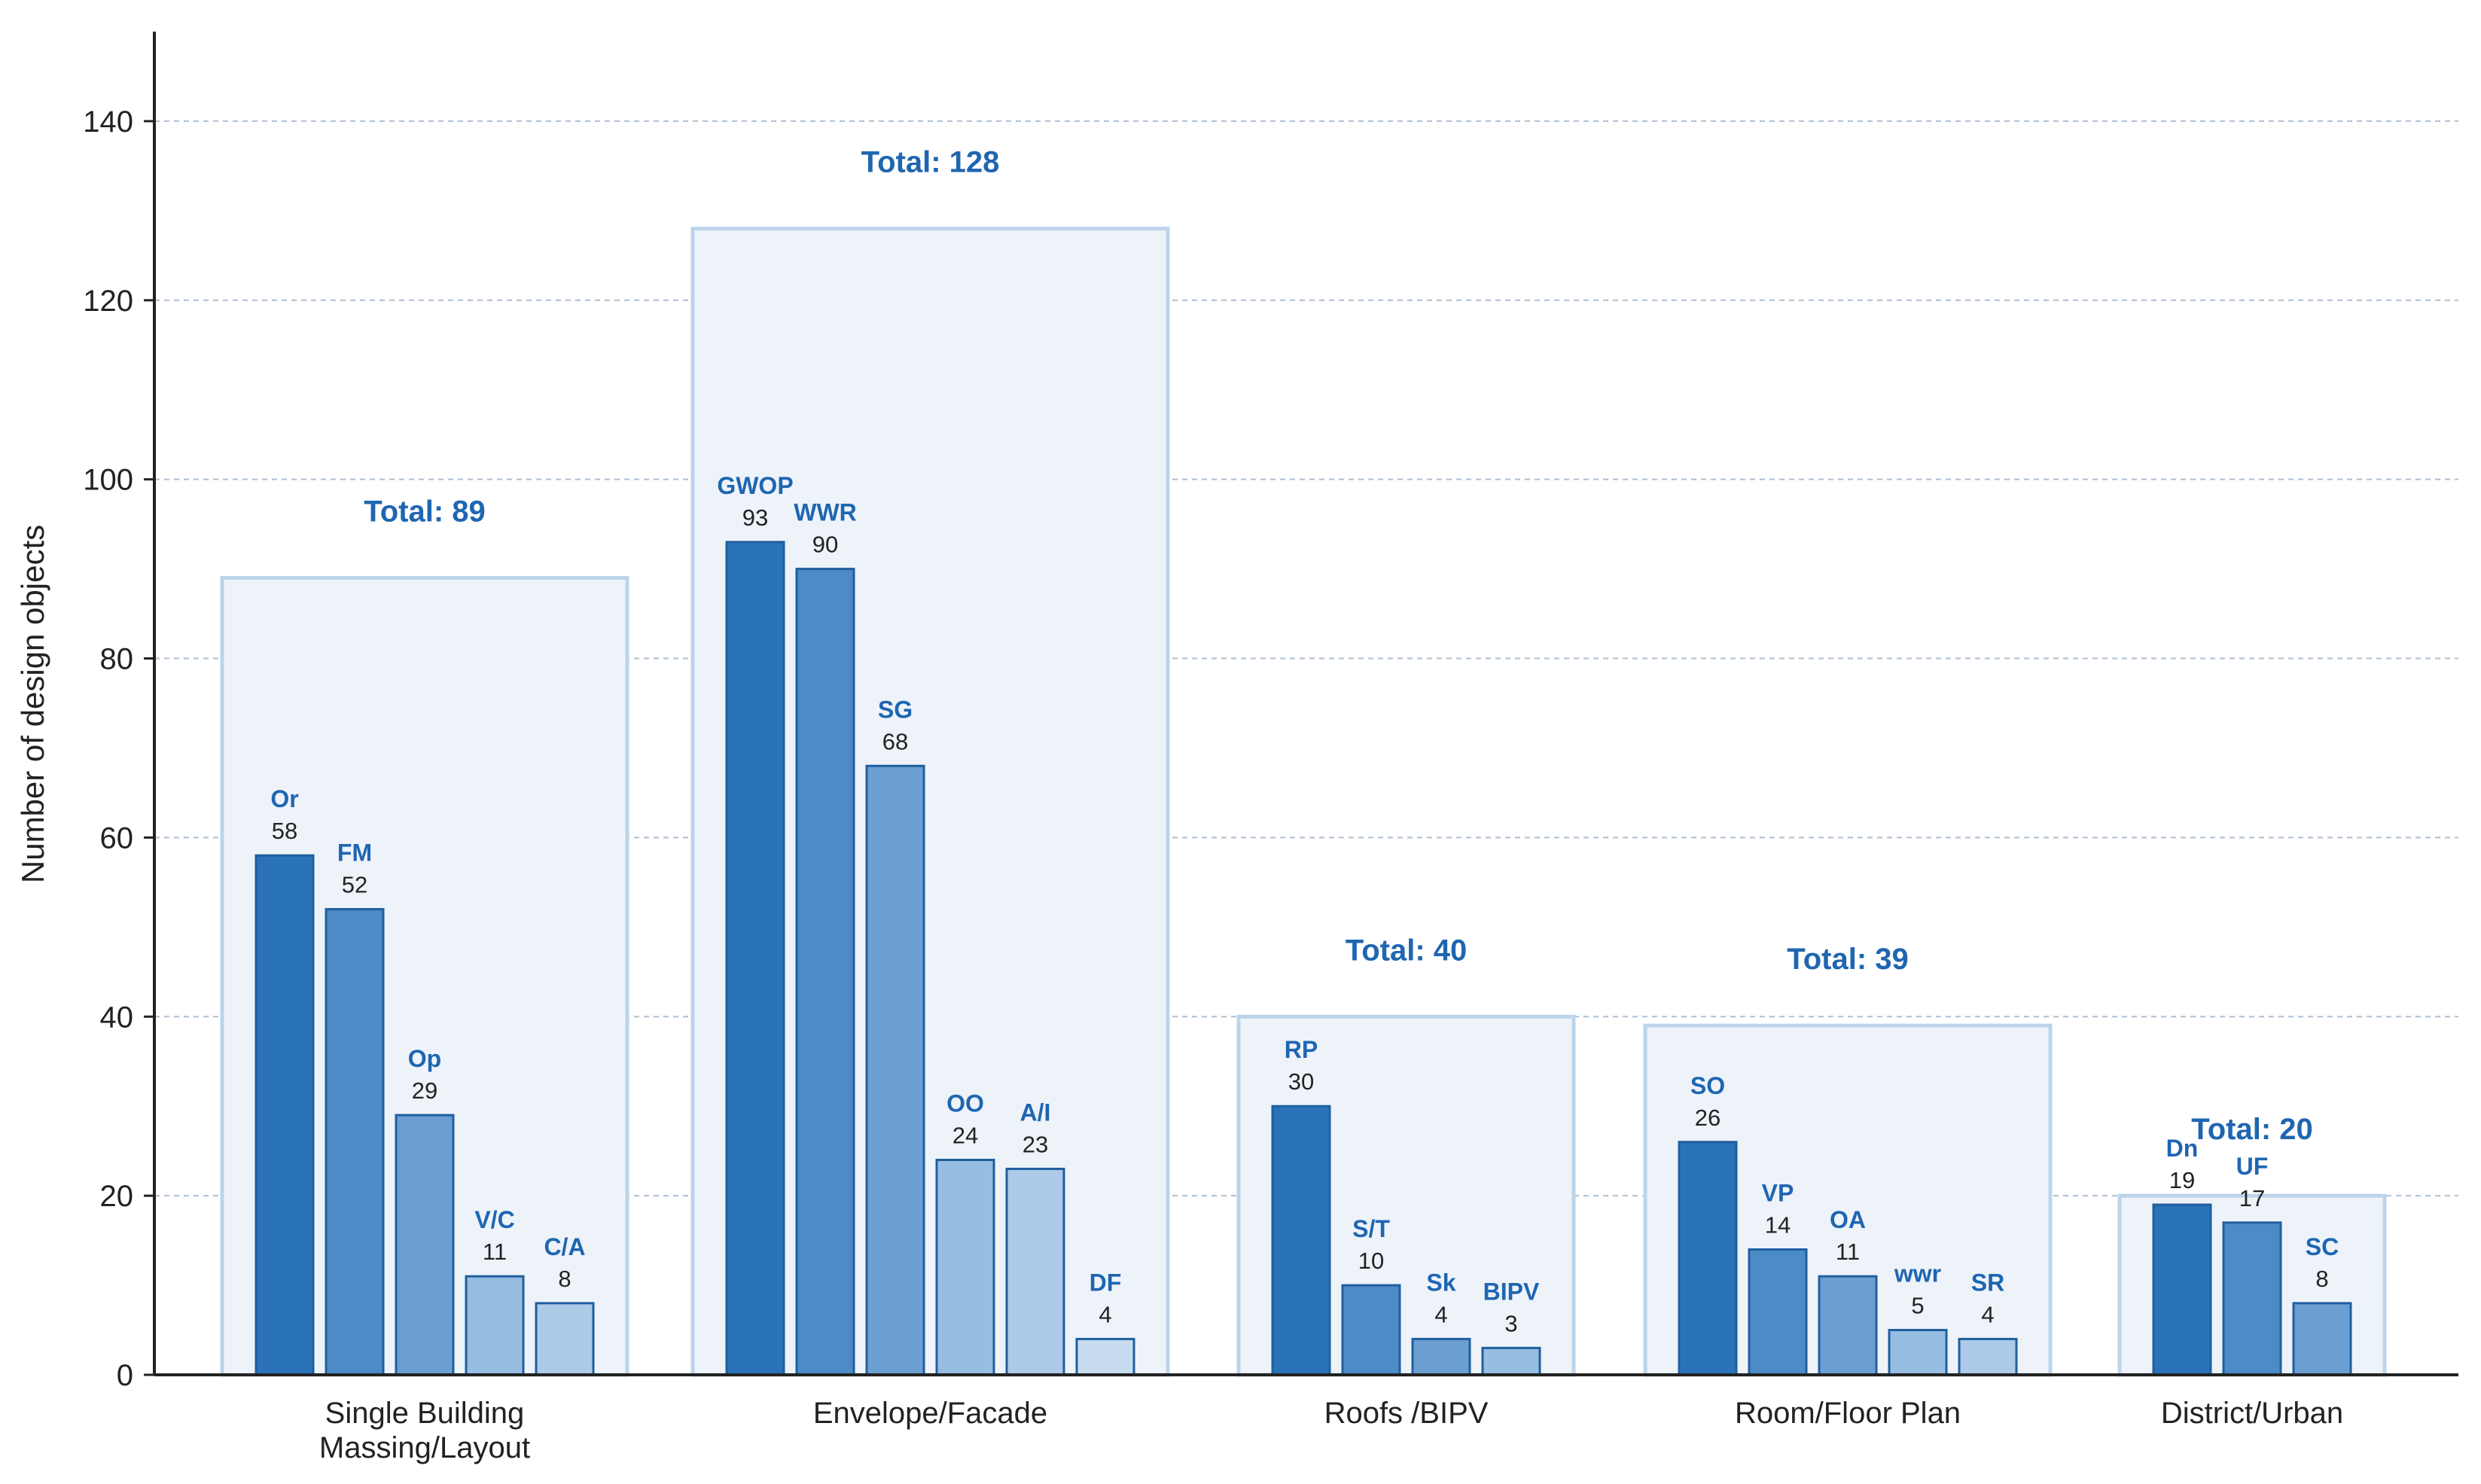 Image resolution: width=2481 pixels, height=1484 pixels. What do you see at coordinates (1848, 1219) in the screenshot?
I see `bar-code-label: OA` at bounding box center [1848, 1219].